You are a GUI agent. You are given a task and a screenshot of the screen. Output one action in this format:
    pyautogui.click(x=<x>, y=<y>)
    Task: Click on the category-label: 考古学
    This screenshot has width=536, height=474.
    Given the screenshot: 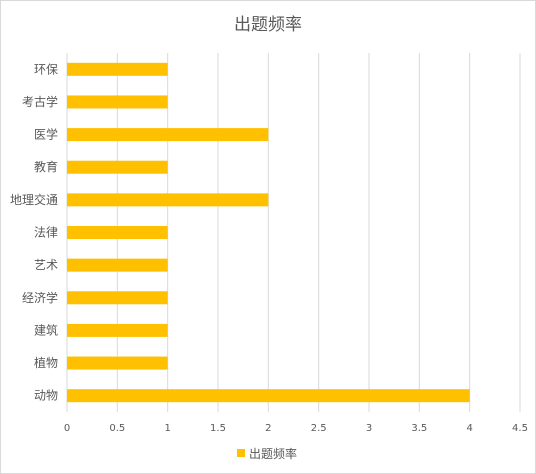 What is the action you would take?
    pyautogui.click(x=40, y=101)
    